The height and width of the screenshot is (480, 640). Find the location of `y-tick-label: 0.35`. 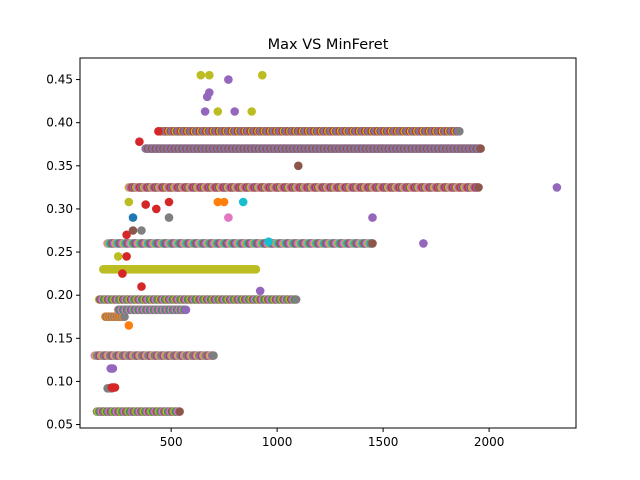

y-tick-label: 0.35 is located at coordinates (59, 166).